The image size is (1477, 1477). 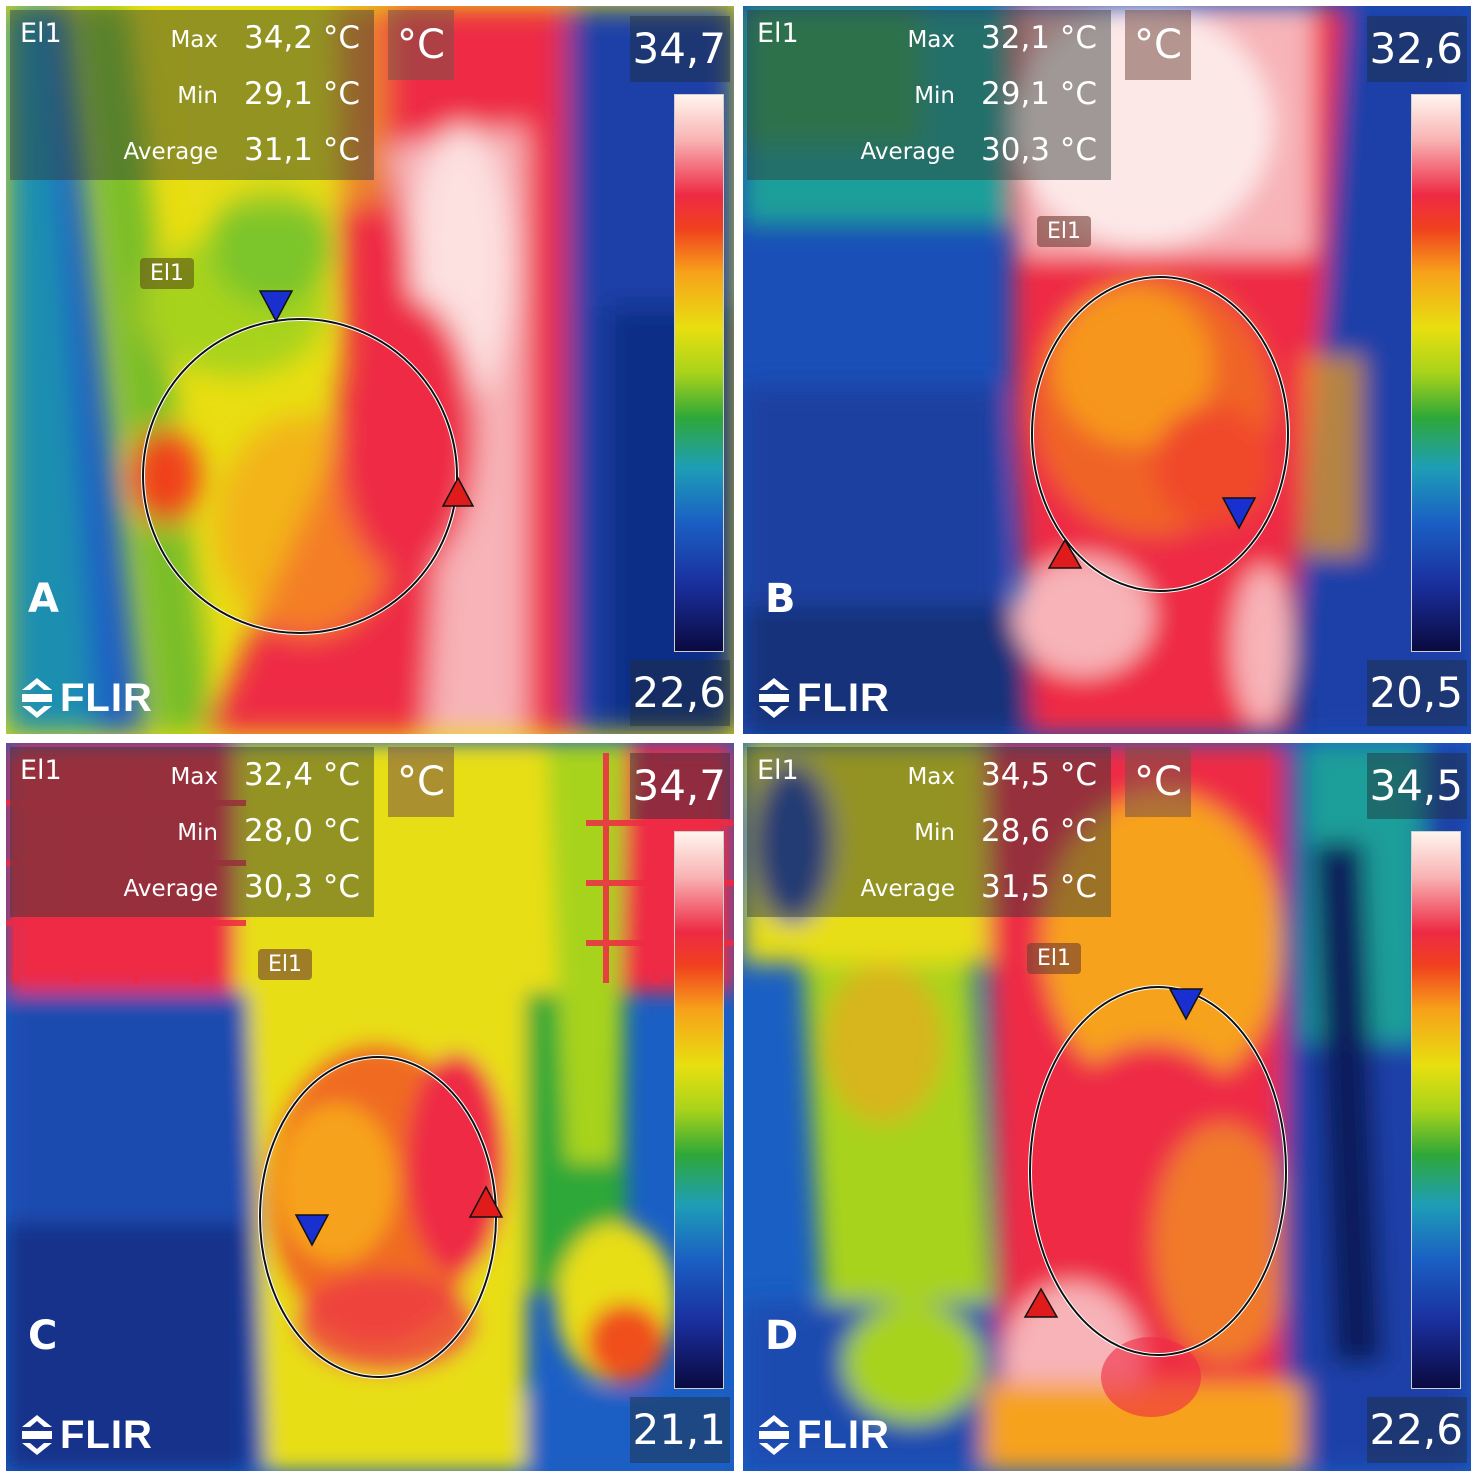 What do you see at coordinates (1417, 49) in the screenshot?
I see `scale-max-value: 32,6` at bounding box center [1417, 49].